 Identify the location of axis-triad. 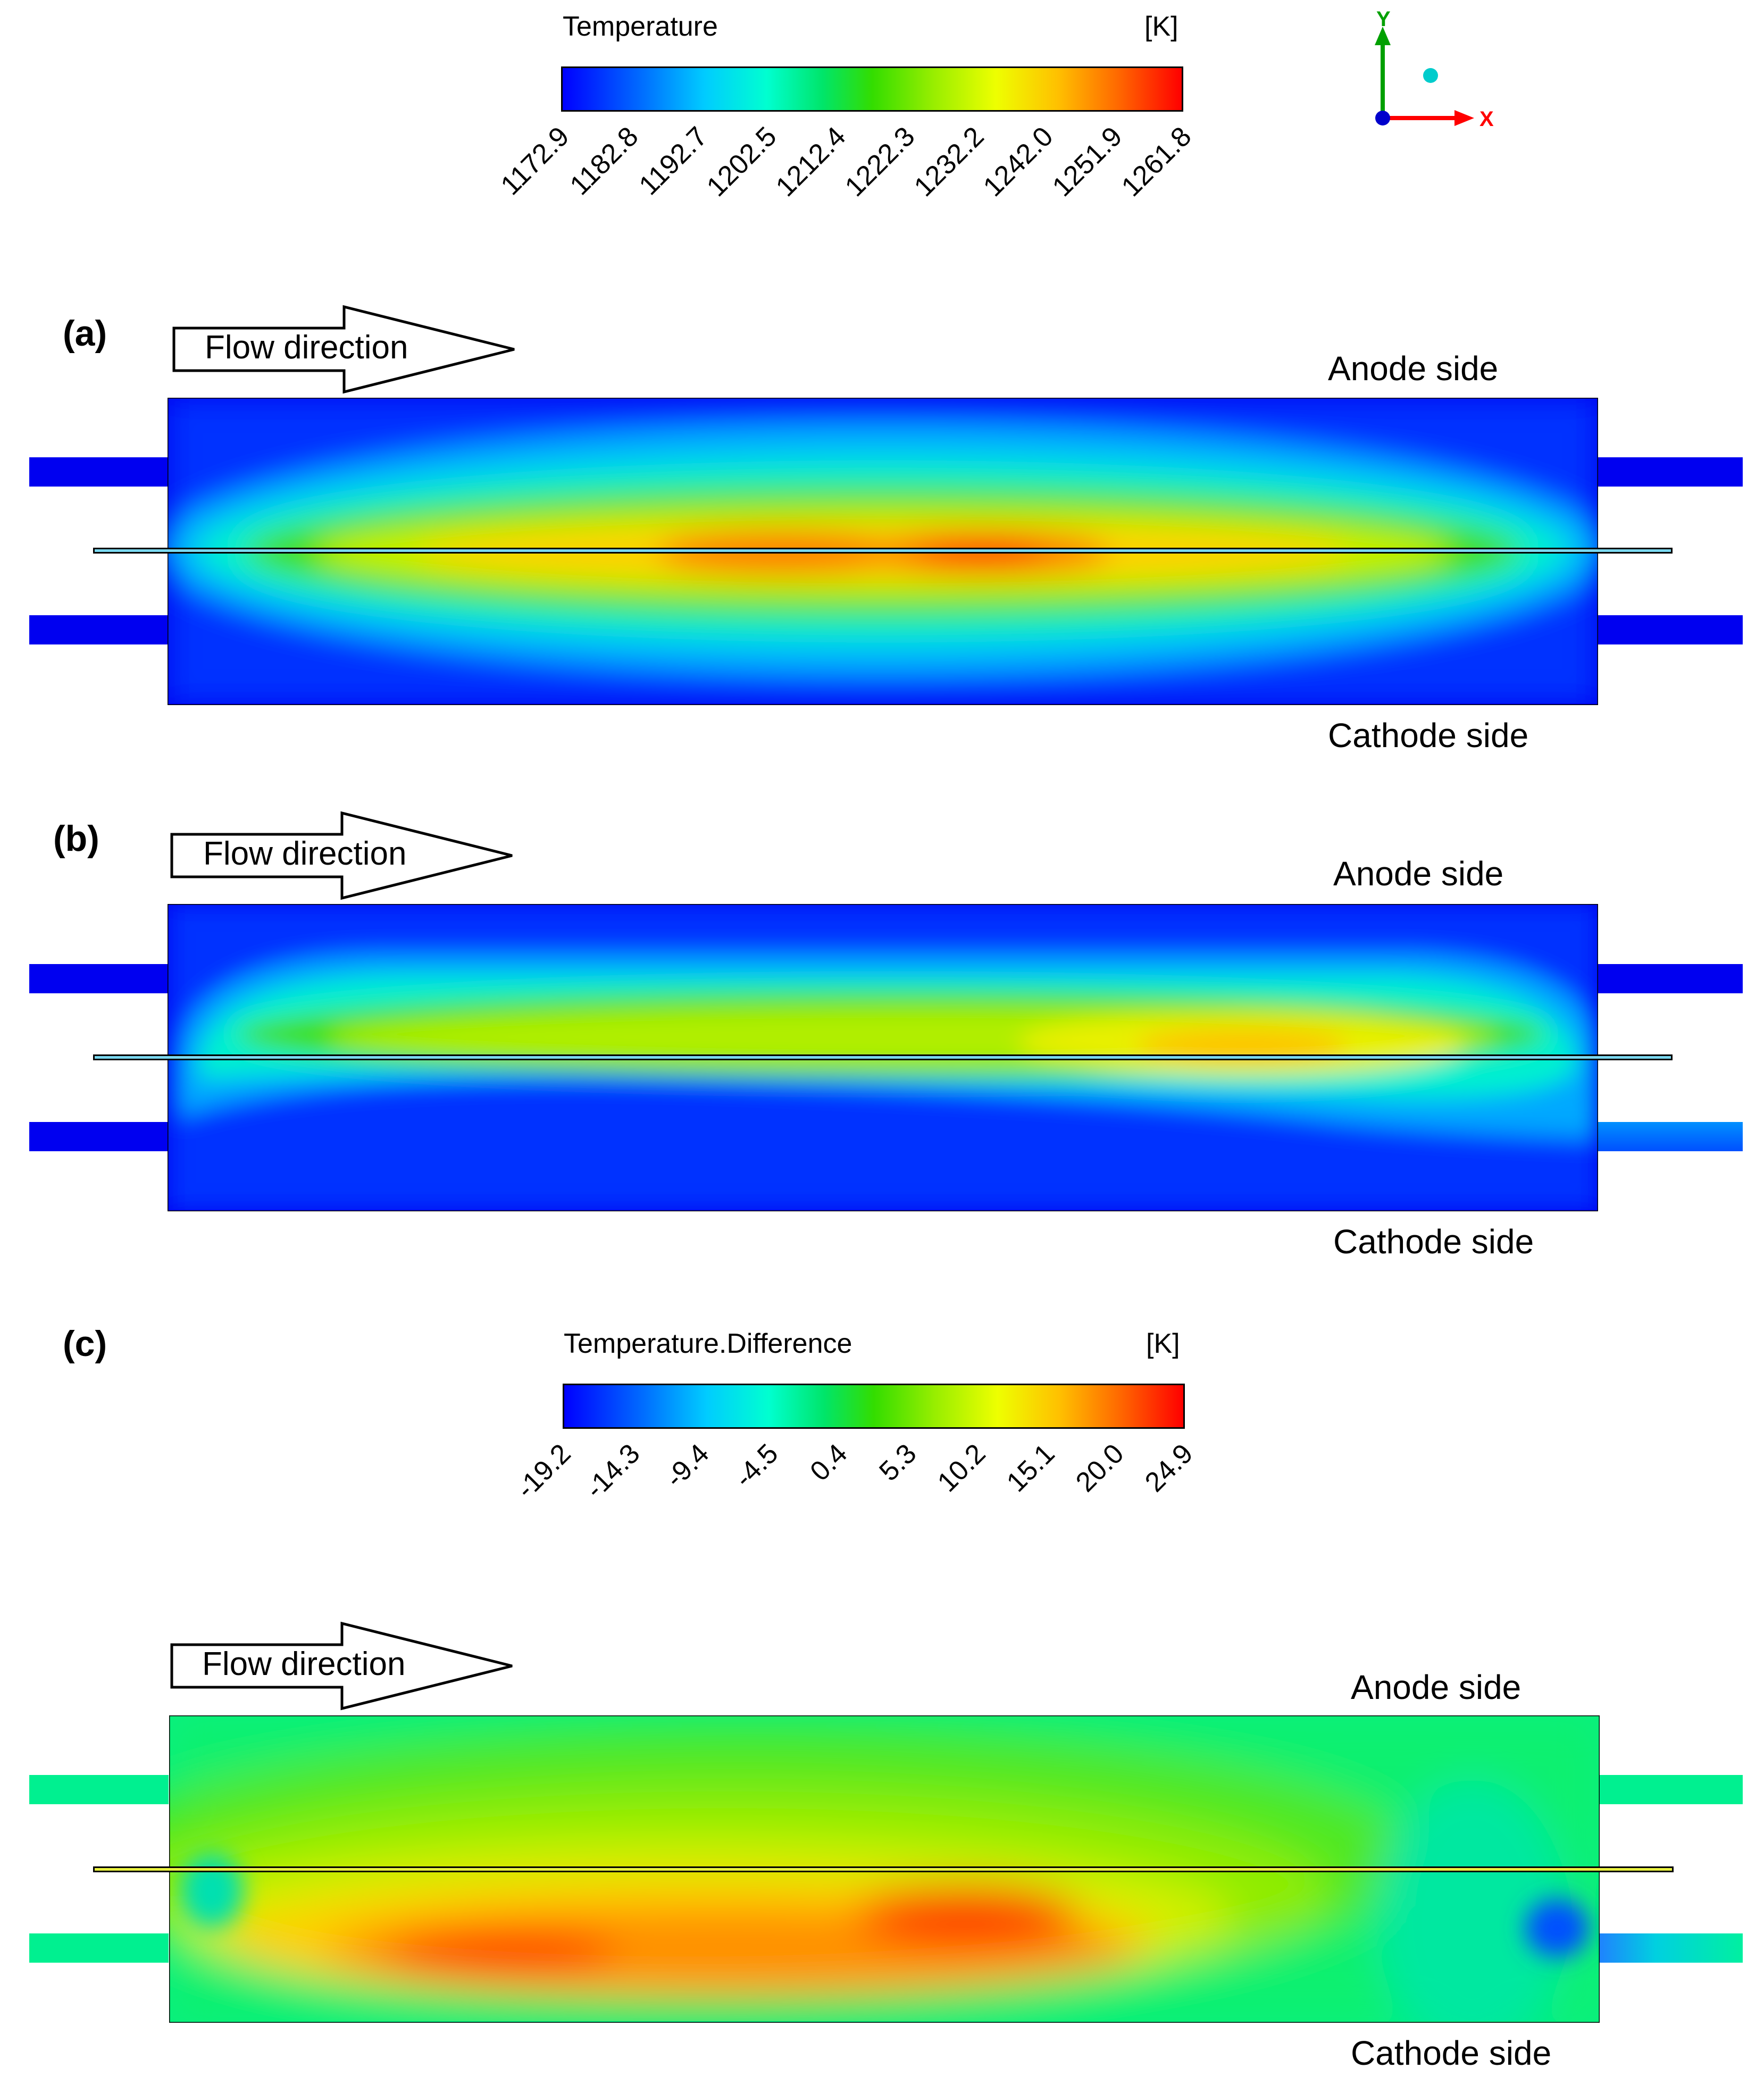
(1424, 76).